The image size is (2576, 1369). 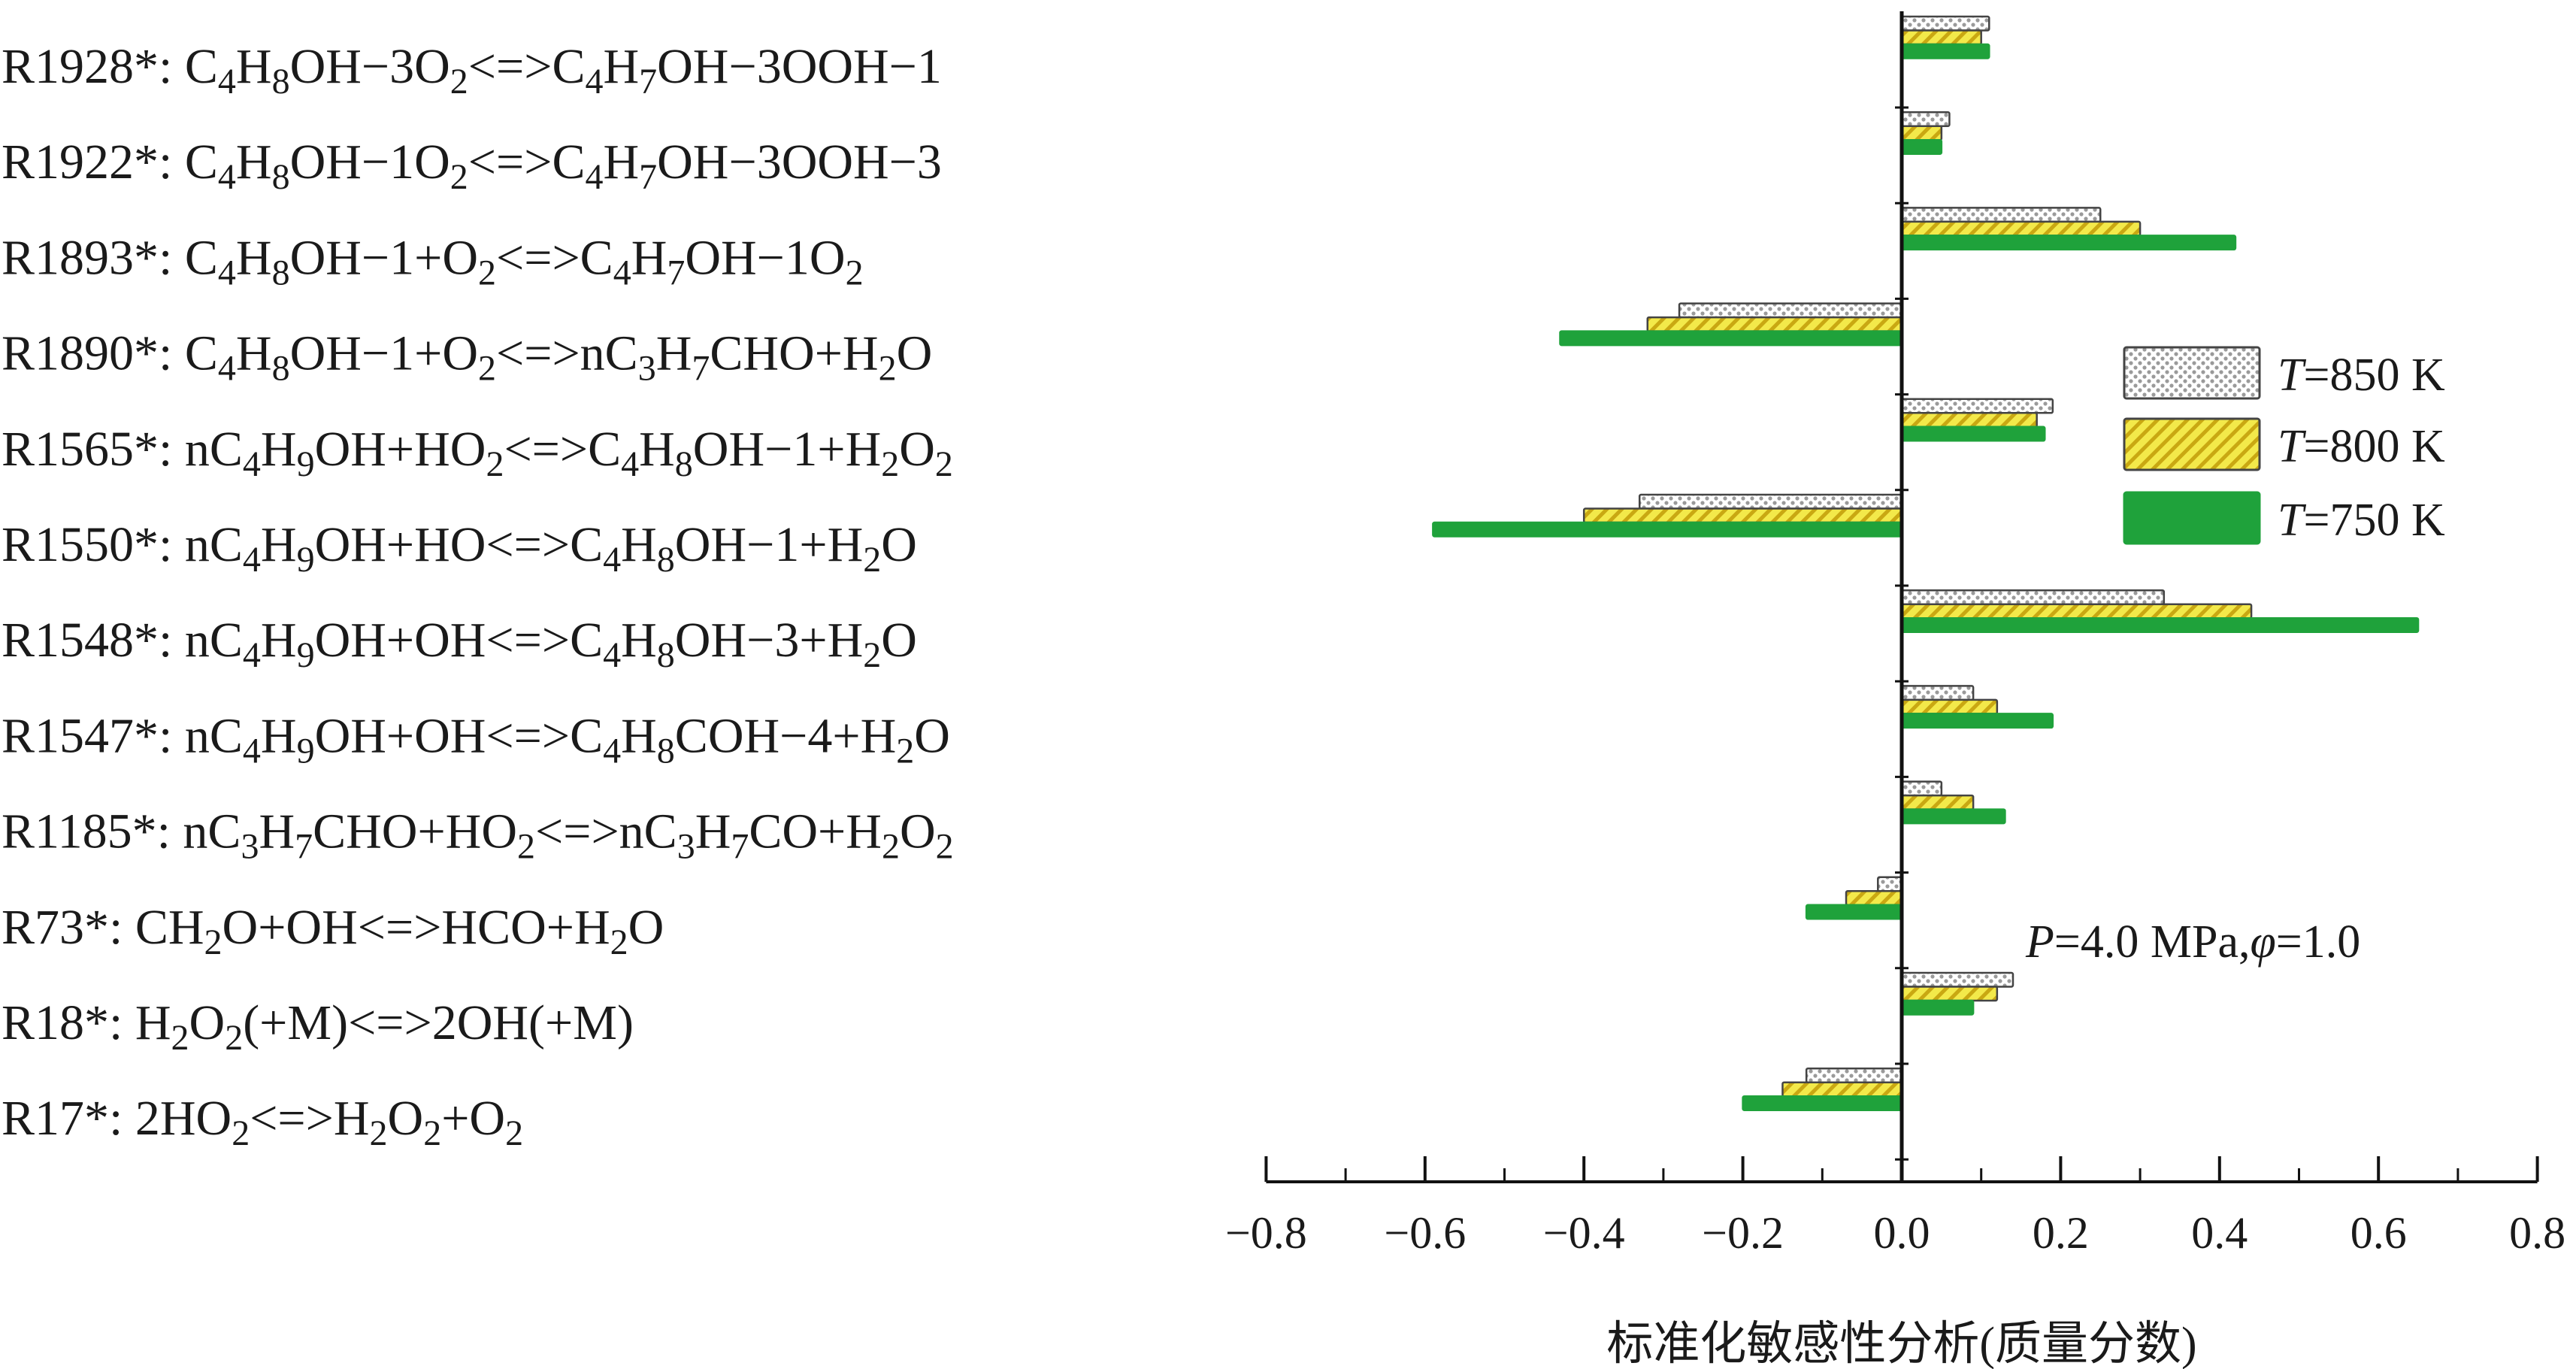 What do you see at coordinates (1266, 1233) in the screenshot?
I see `x-tick-label: −0.8` at bounding box center [1266, 1233].